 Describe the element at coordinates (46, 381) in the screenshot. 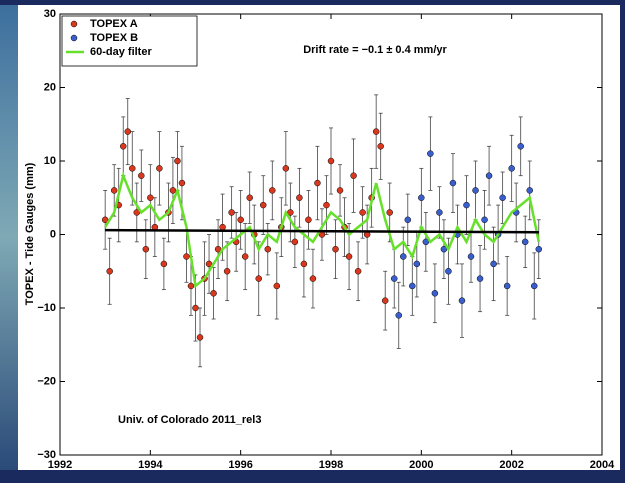

I see `y-tick-label: −20` at that location.